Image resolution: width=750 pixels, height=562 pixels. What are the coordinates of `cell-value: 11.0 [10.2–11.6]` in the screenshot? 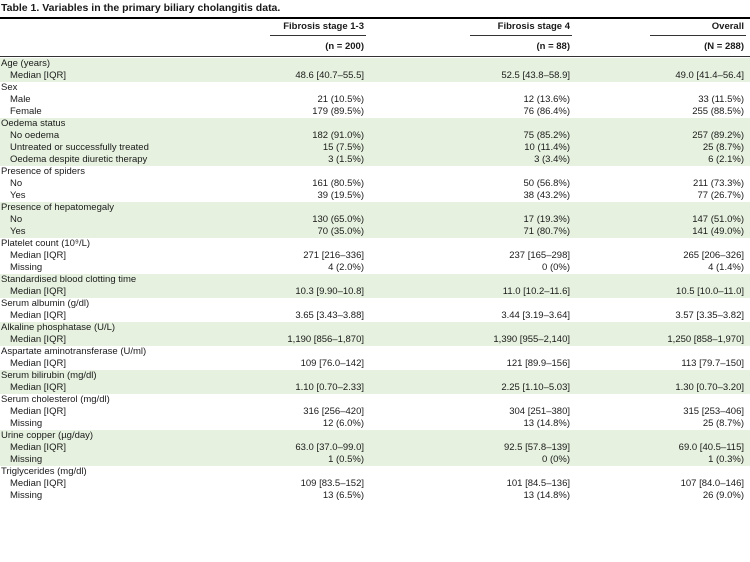 It's located at (536, 291).